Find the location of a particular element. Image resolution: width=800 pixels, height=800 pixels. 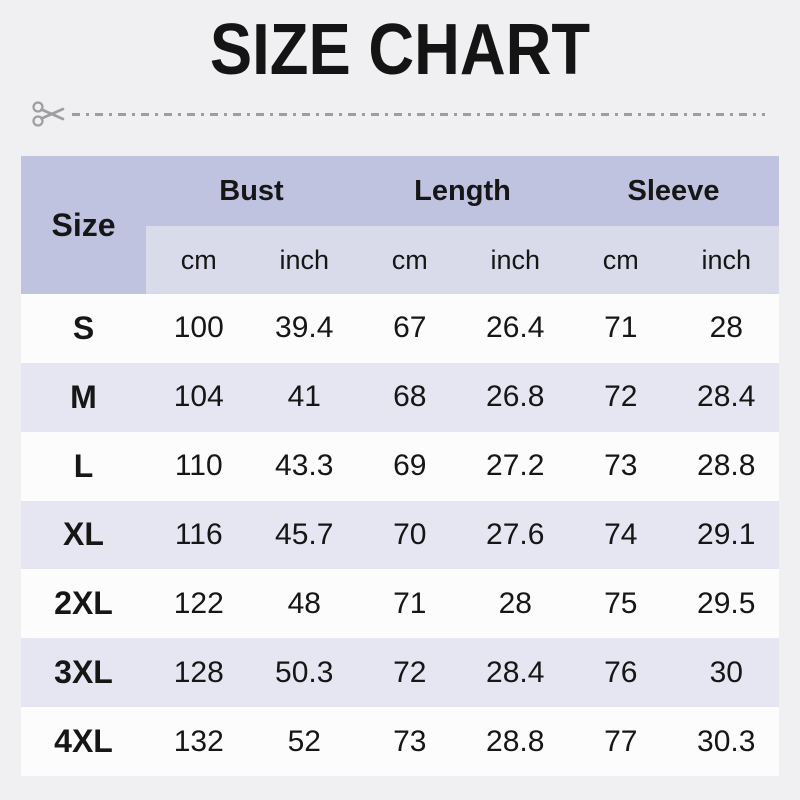

table-cell: 30 is located at coordinates (726, 673).